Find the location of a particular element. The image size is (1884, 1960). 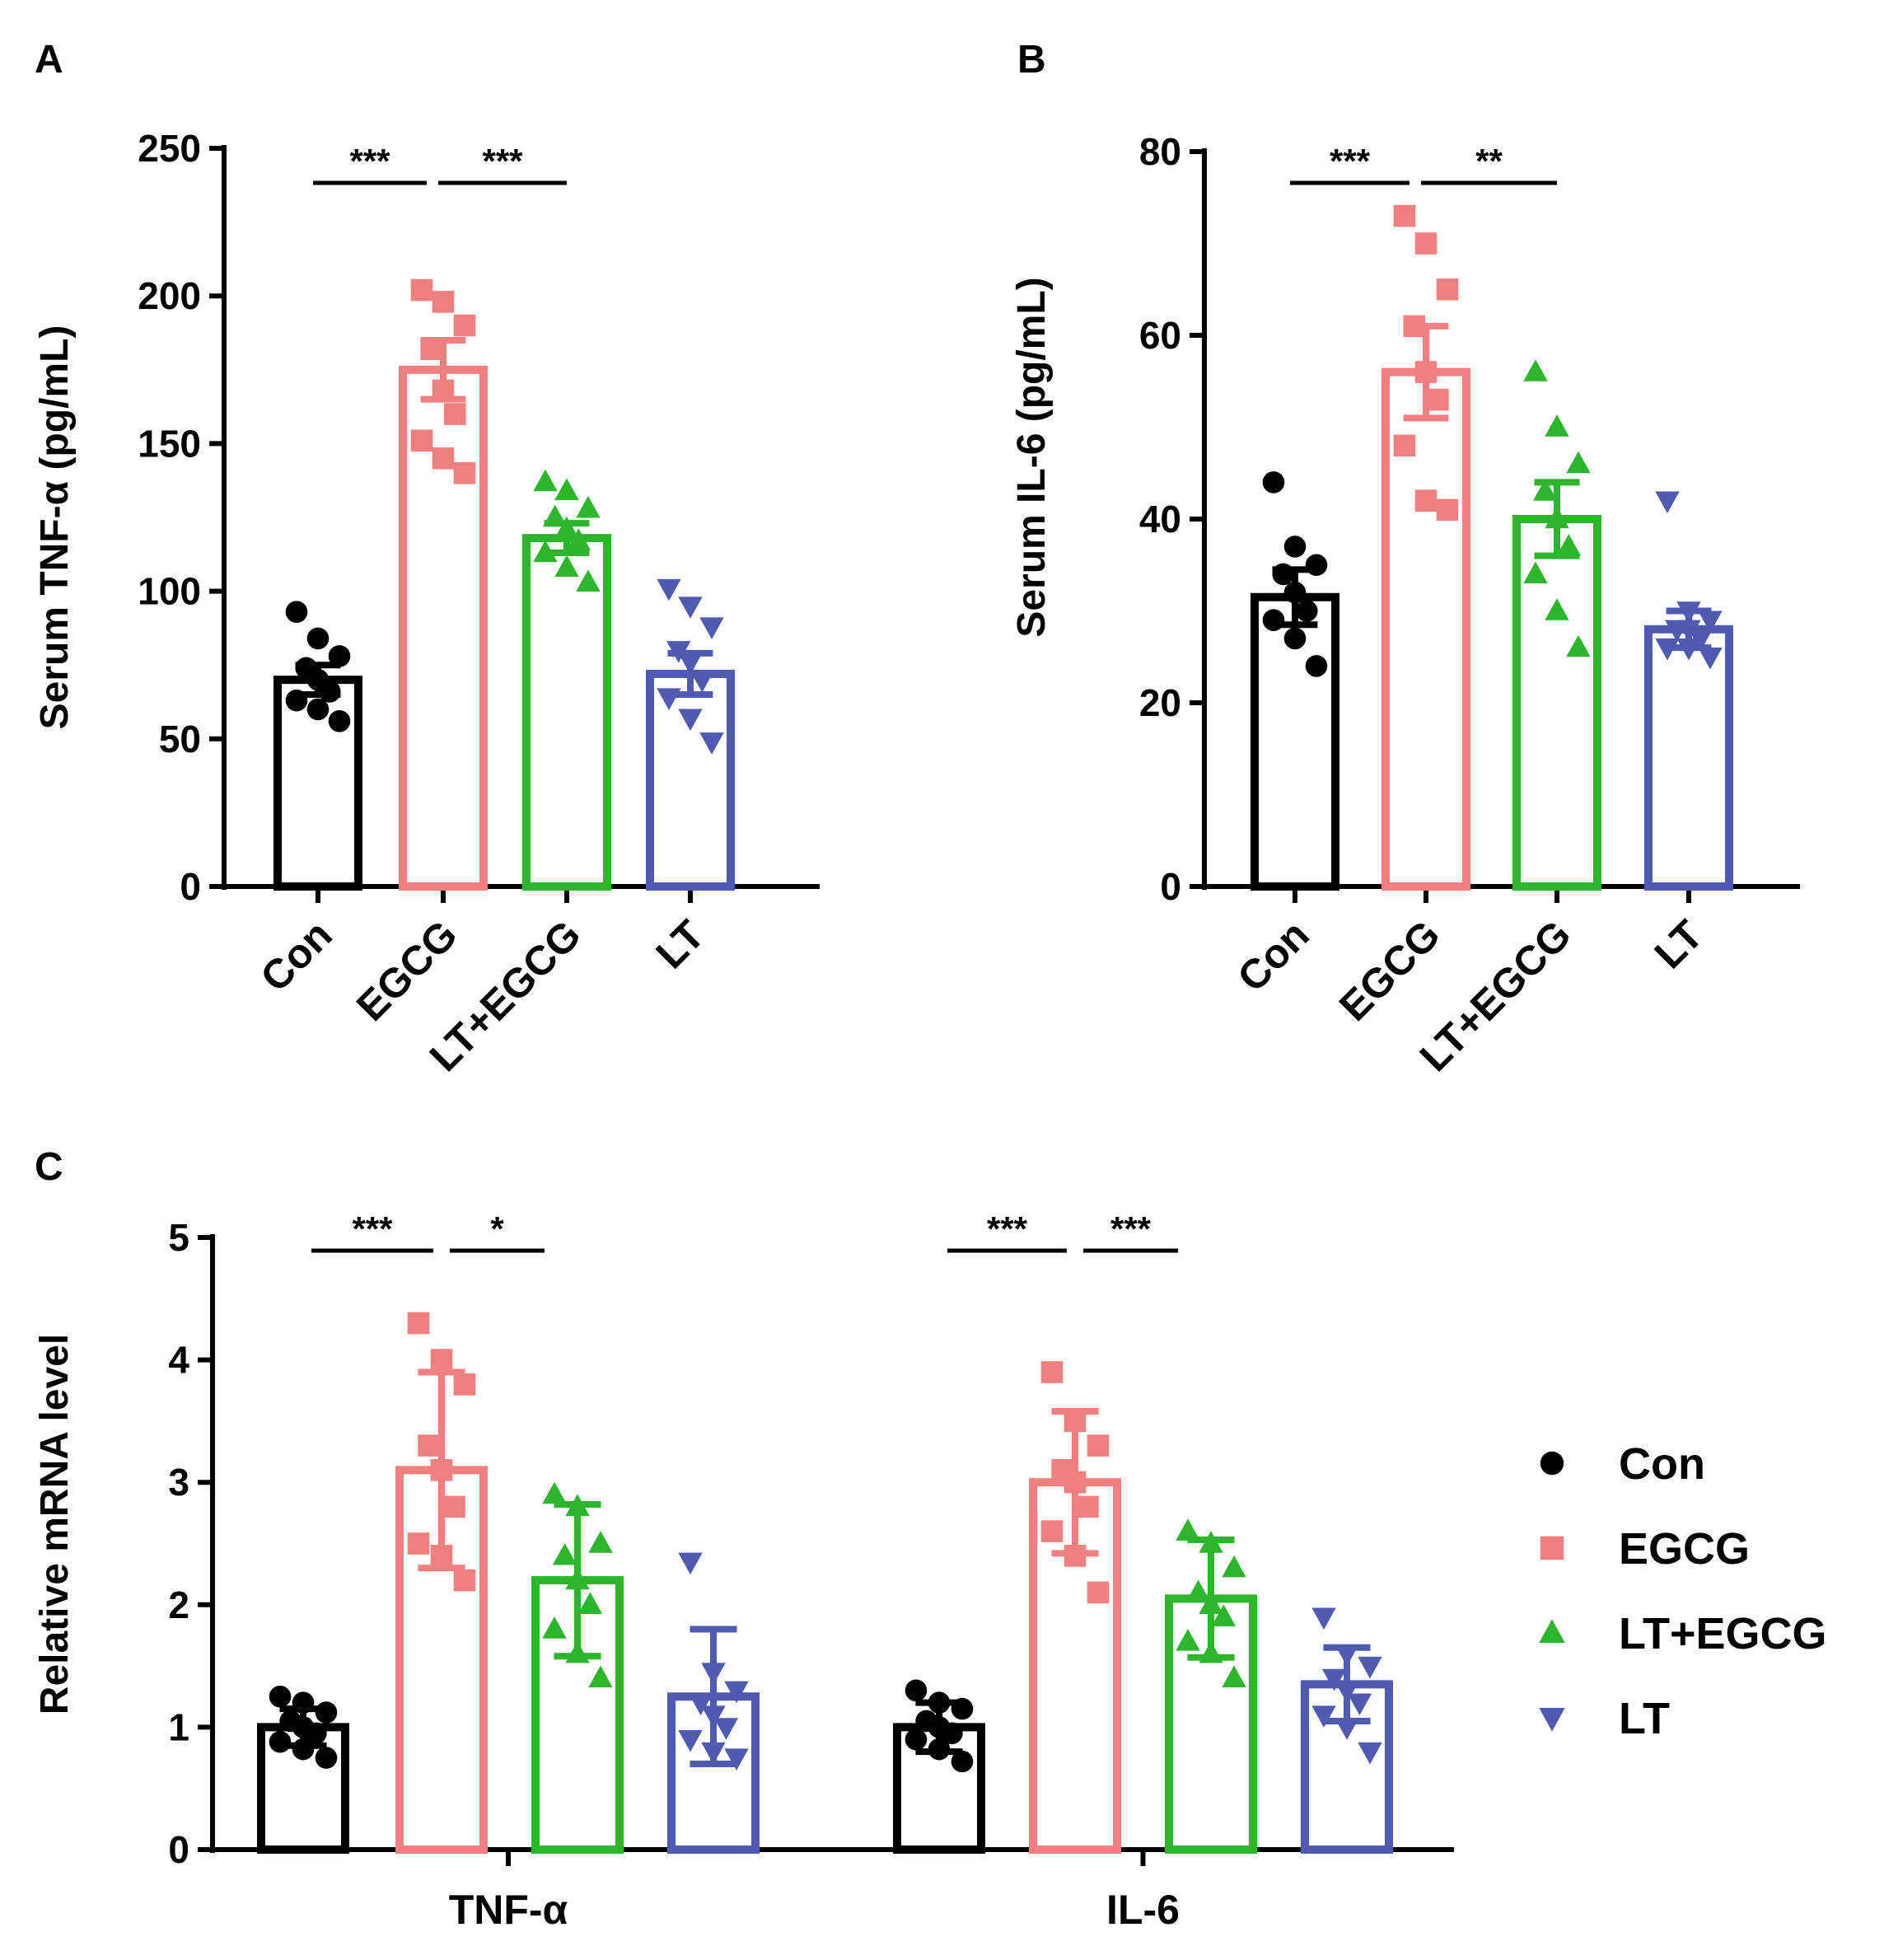

panel-a-y-tick-label: 100 is located at coordinates (169, 591).